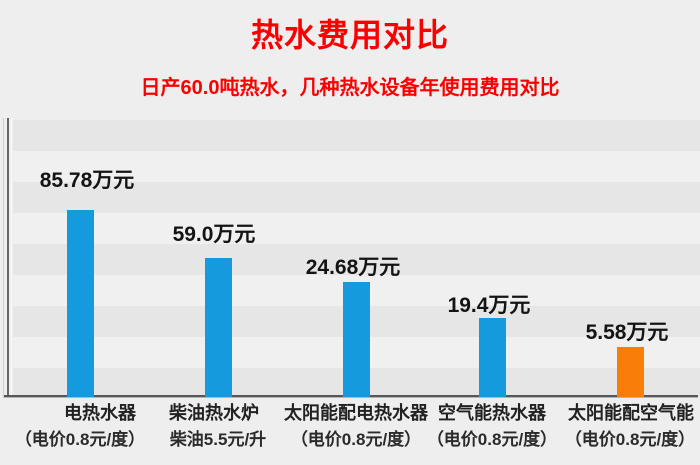 The image size is (700, 465). What do you see at coordinates (214, 234) in the screenshot?
I see `bar-value-label: 59.0万元` at bounding box center [214, 234].